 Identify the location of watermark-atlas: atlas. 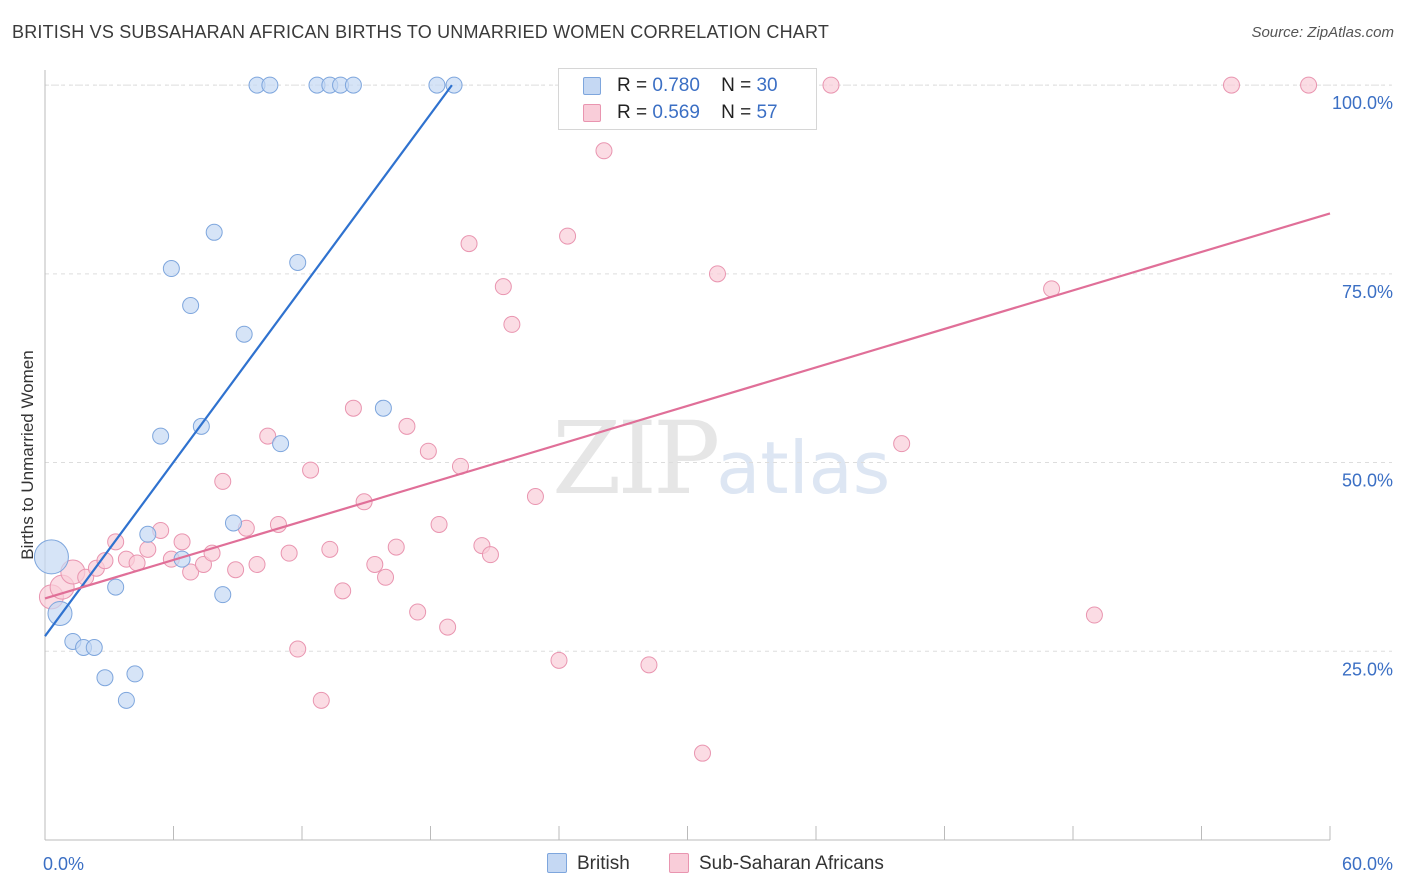
(803, 468).